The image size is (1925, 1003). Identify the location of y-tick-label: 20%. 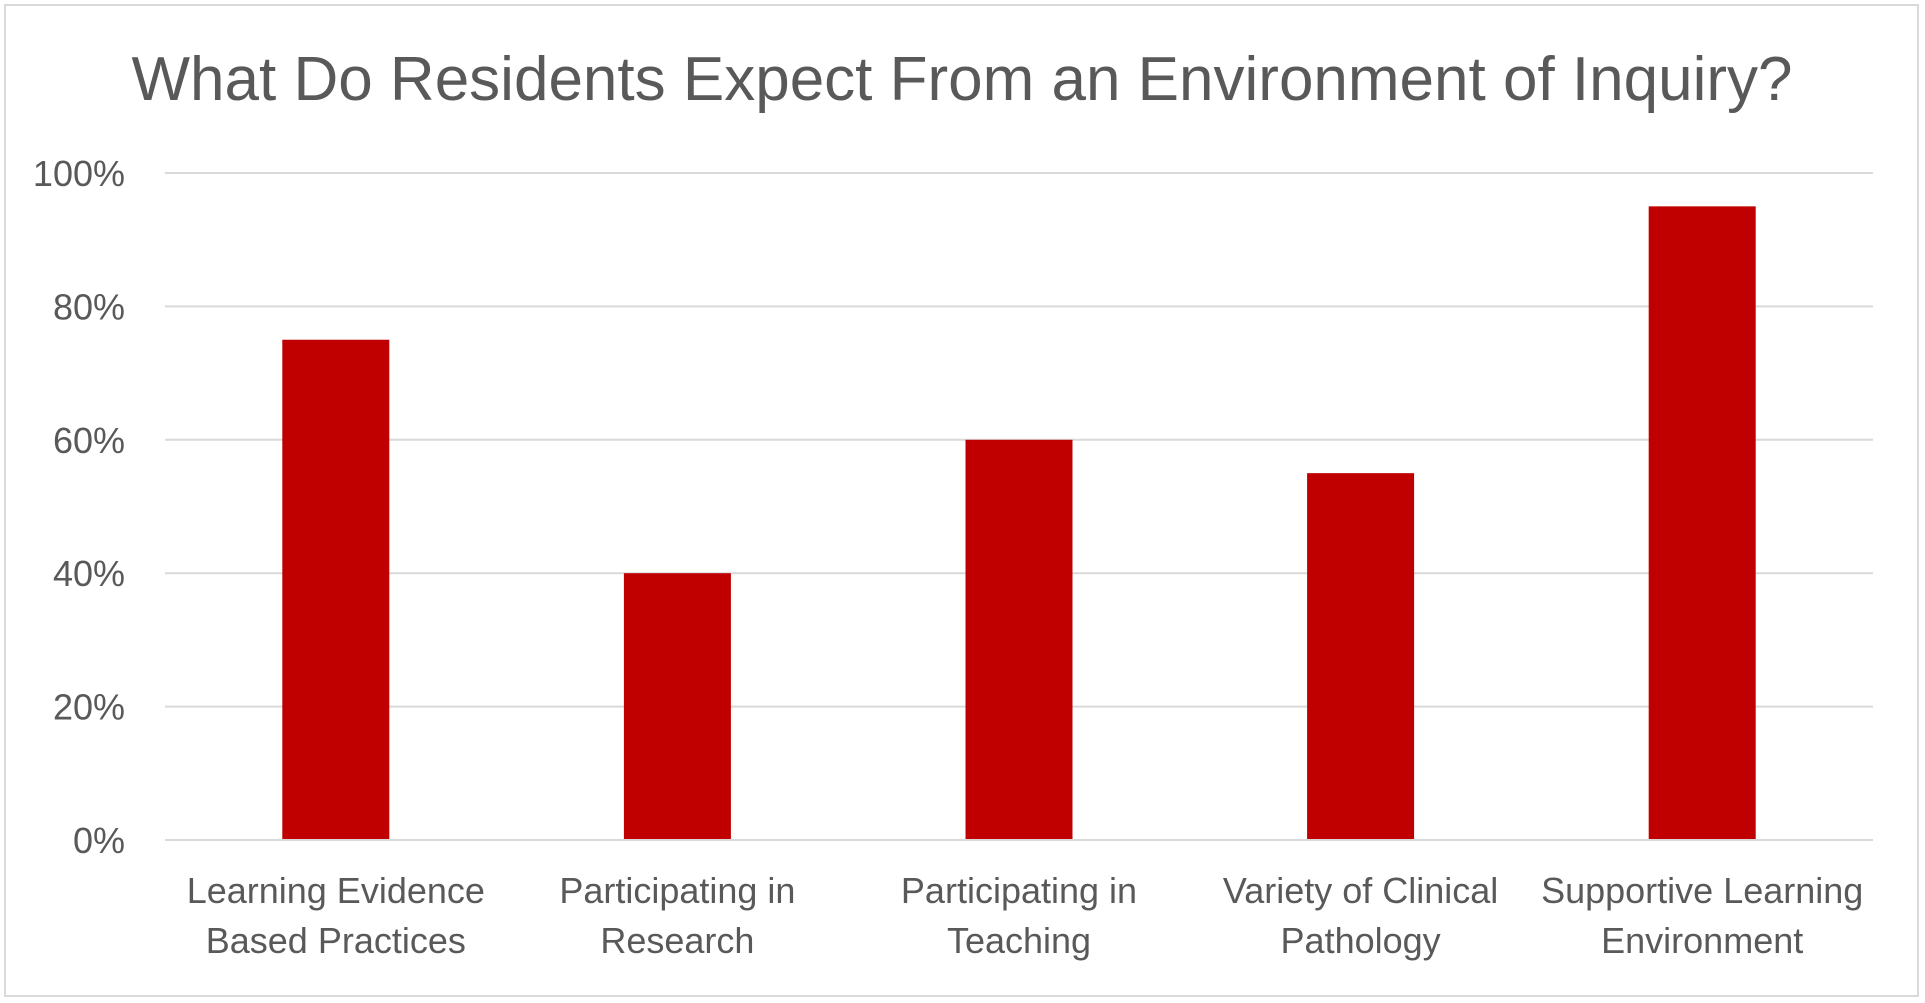
(89, 707).